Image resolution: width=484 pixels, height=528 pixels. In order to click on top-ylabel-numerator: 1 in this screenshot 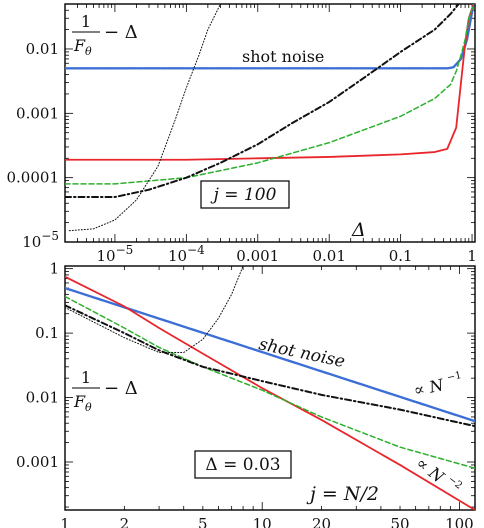, I will do `click(86, 21)`.